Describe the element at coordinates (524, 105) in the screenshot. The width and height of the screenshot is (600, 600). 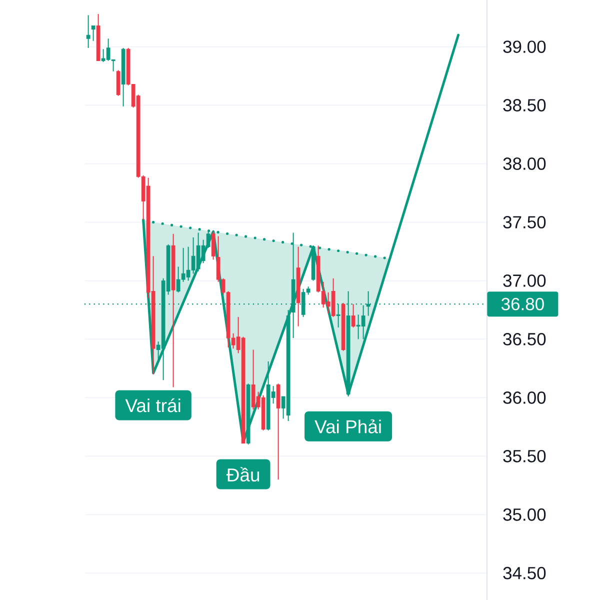
I see `y-tick-label: 38.50` at that location.